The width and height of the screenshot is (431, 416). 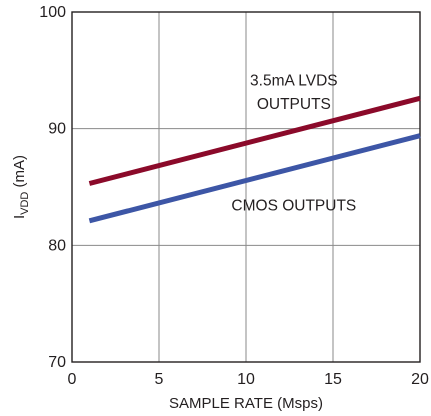 I want to click on x-tick-label: 10, so click(x=246, y=379).